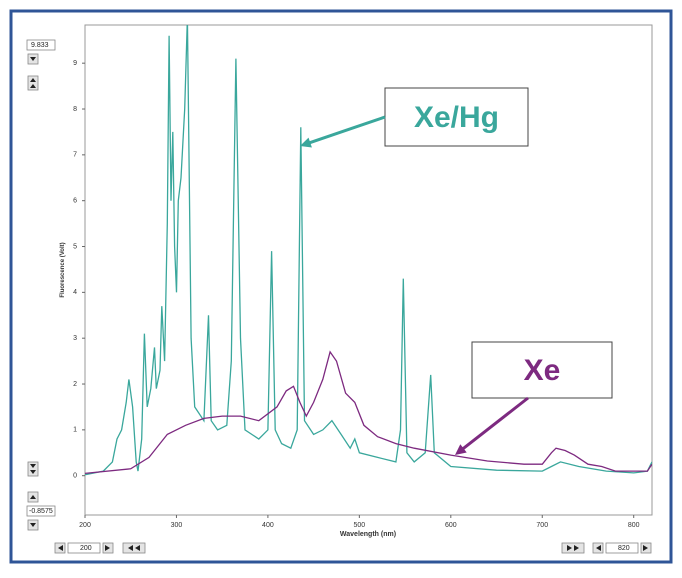  I want to click on x-max-value: 820, so click(624, 548).